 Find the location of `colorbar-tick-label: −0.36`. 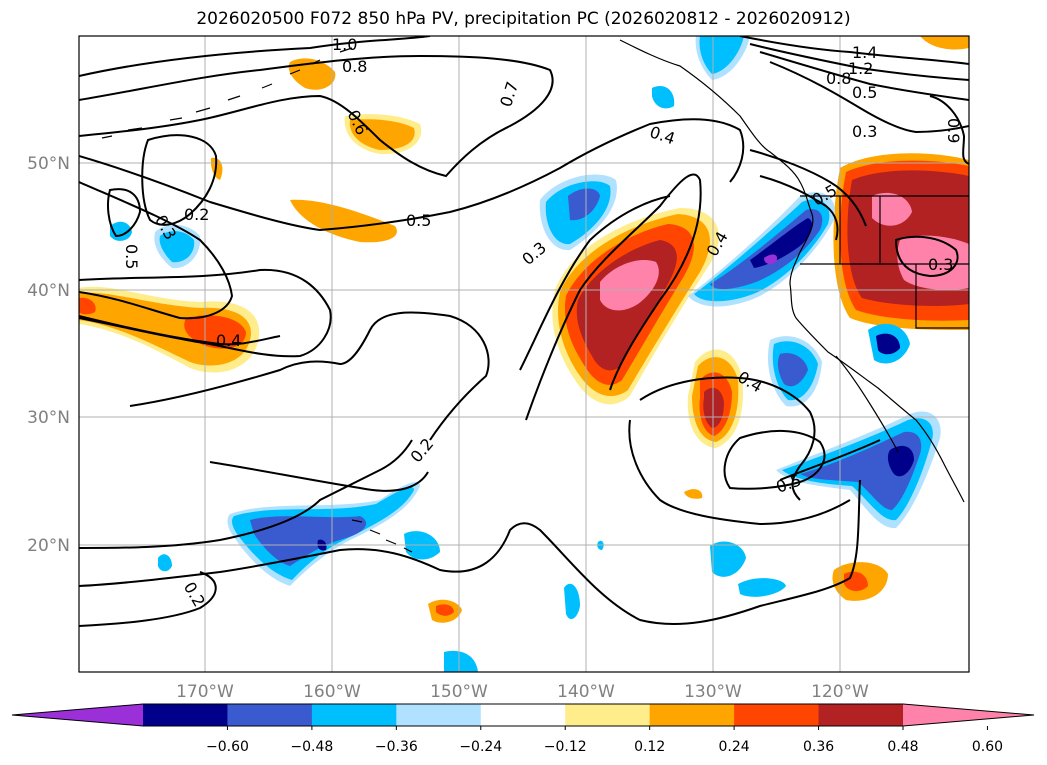

colorbar-tick-label: −0.36 is located at coordinates (396, 747).